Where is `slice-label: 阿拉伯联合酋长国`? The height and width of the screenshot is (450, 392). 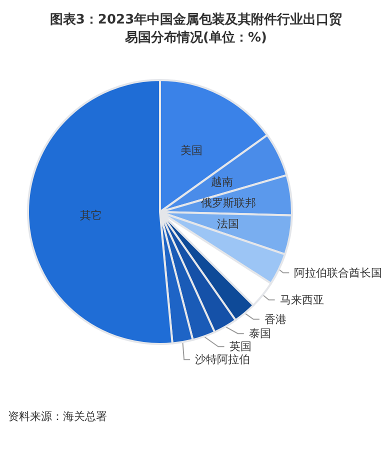 slice-label: 阿拉伯联合酋长国 is located at coordinates (338, 273).